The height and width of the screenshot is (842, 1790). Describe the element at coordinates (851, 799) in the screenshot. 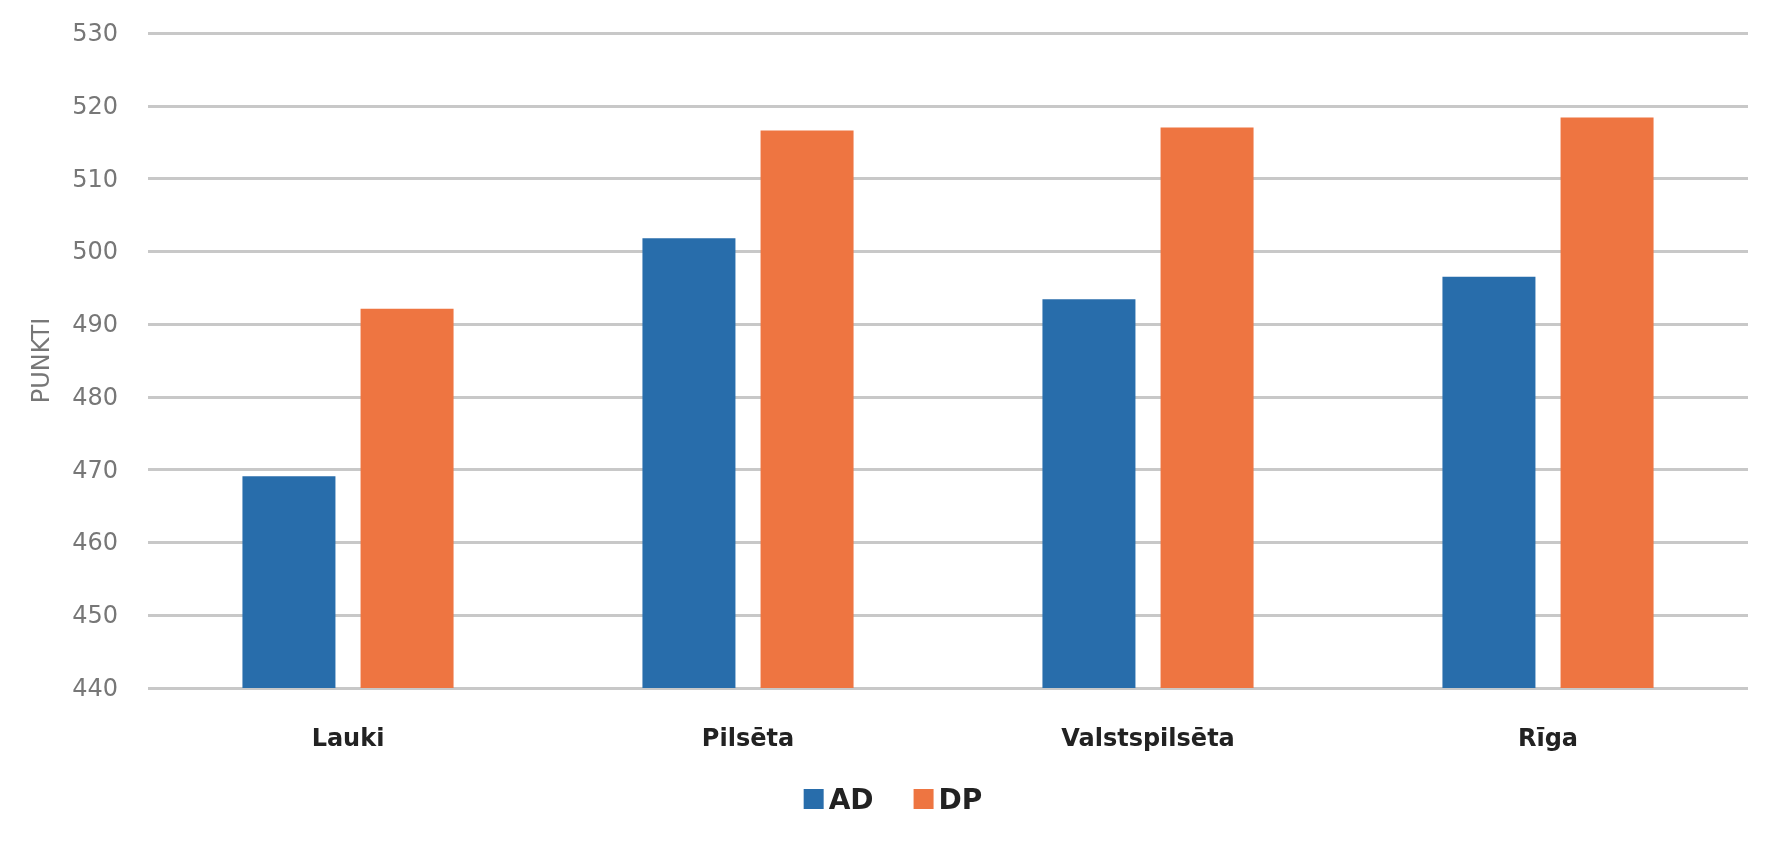

I see `legend-label: AD` at that location.